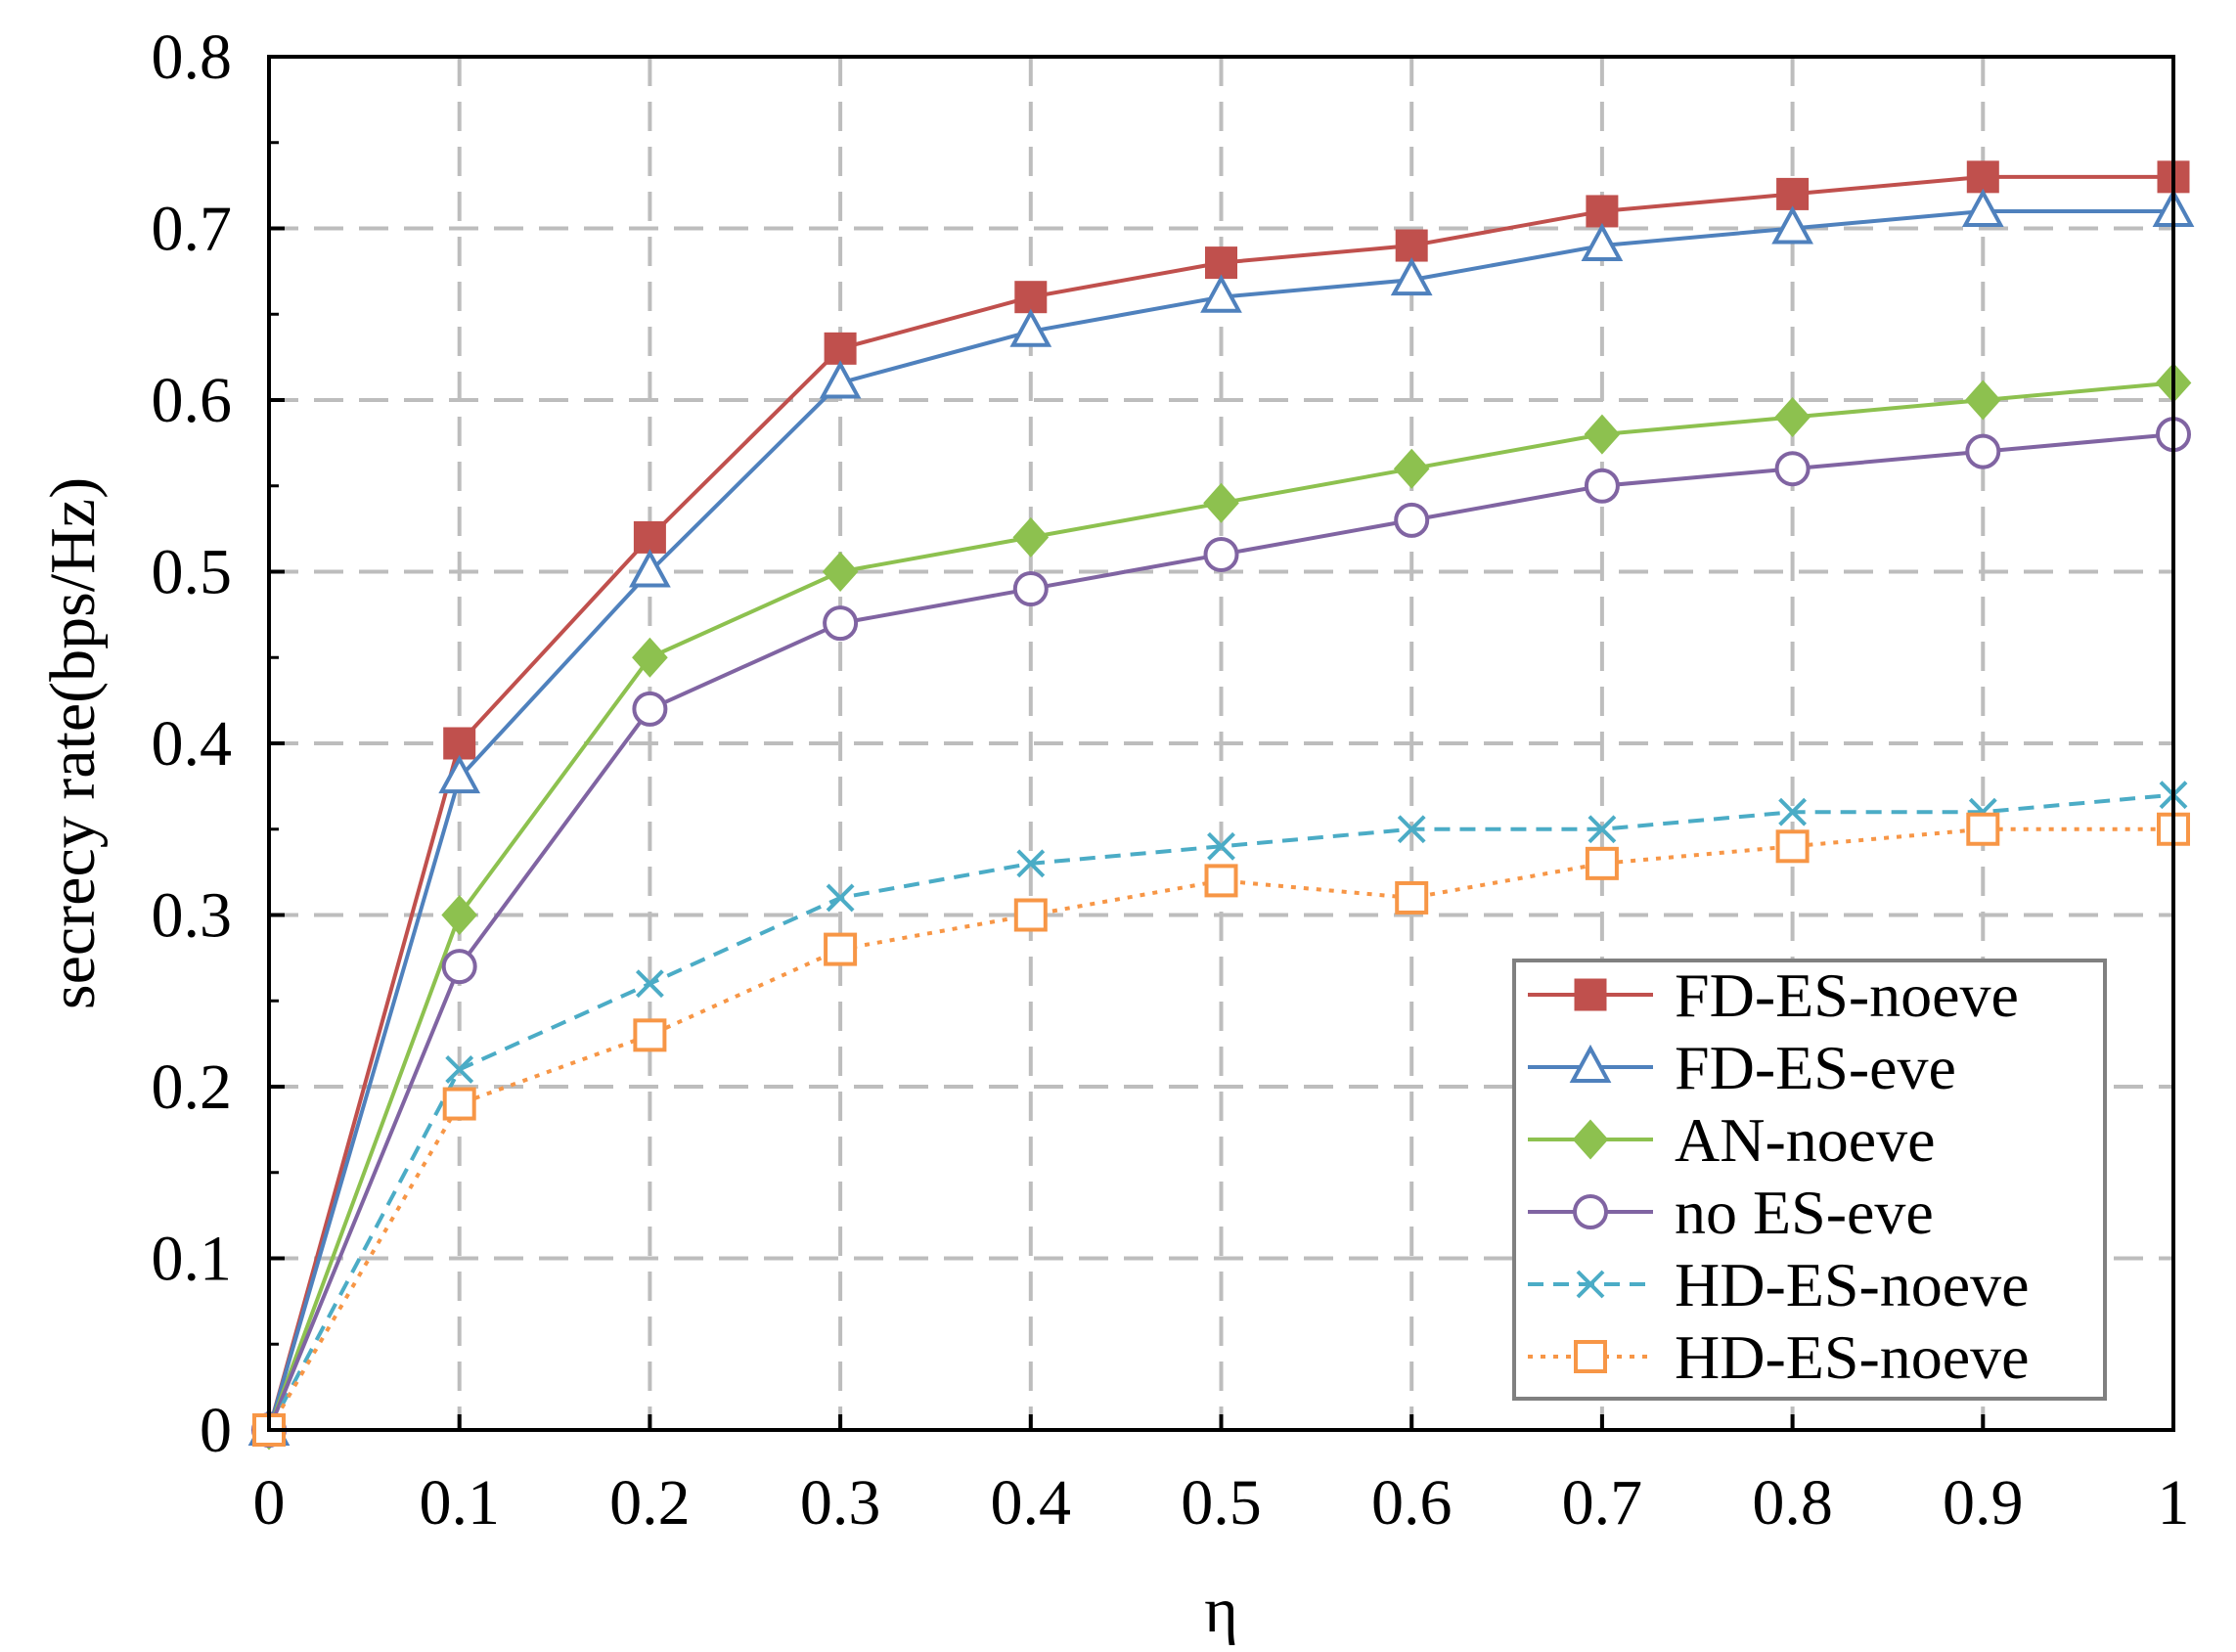  Describe the element at coordinates (1412, 1503) in the screenshot. I see `x-tick-label: 0.6` at that location.